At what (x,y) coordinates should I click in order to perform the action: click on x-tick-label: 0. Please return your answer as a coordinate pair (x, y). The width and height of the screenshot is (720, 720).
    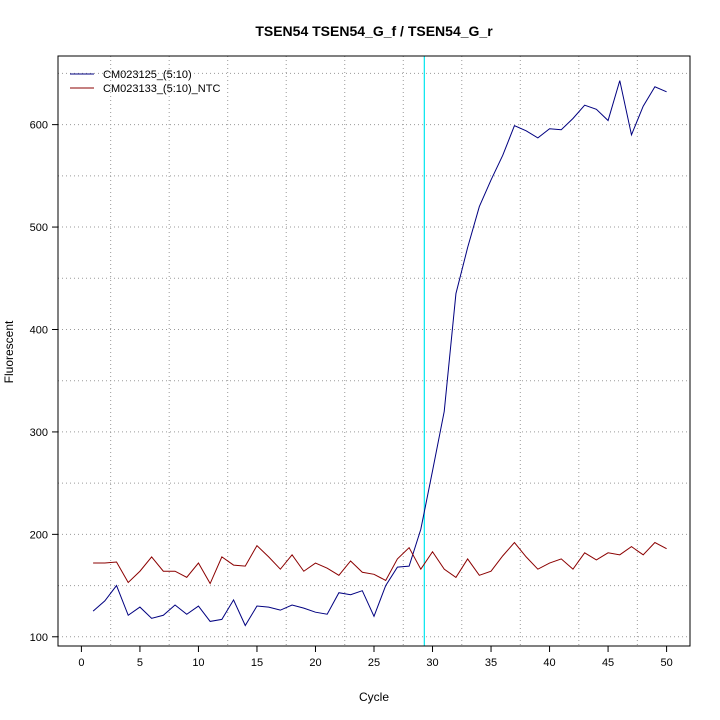
    Looking at the image, I should click on (81, 663).